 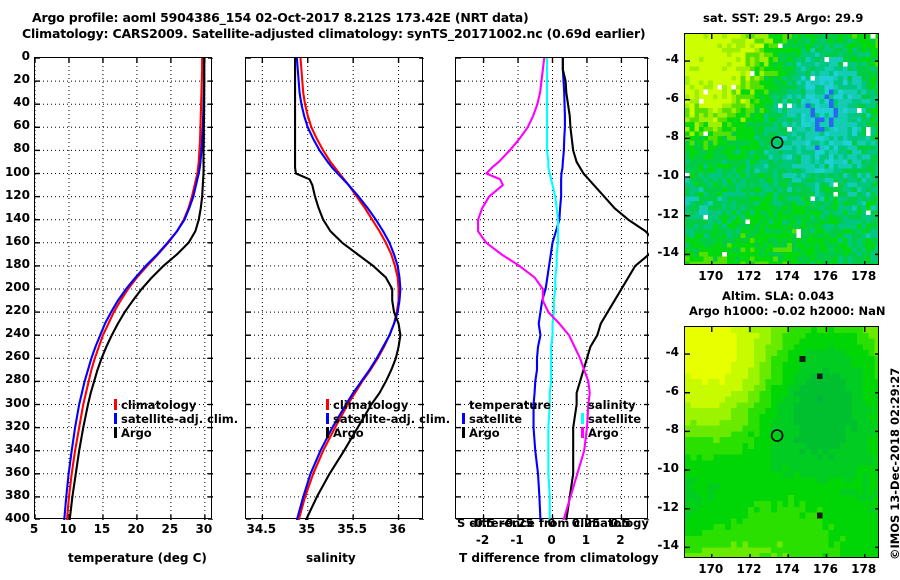 I want to click on temperature-legend: climatology satellite-adj. clim. Argo, so click(x=176, y=419).